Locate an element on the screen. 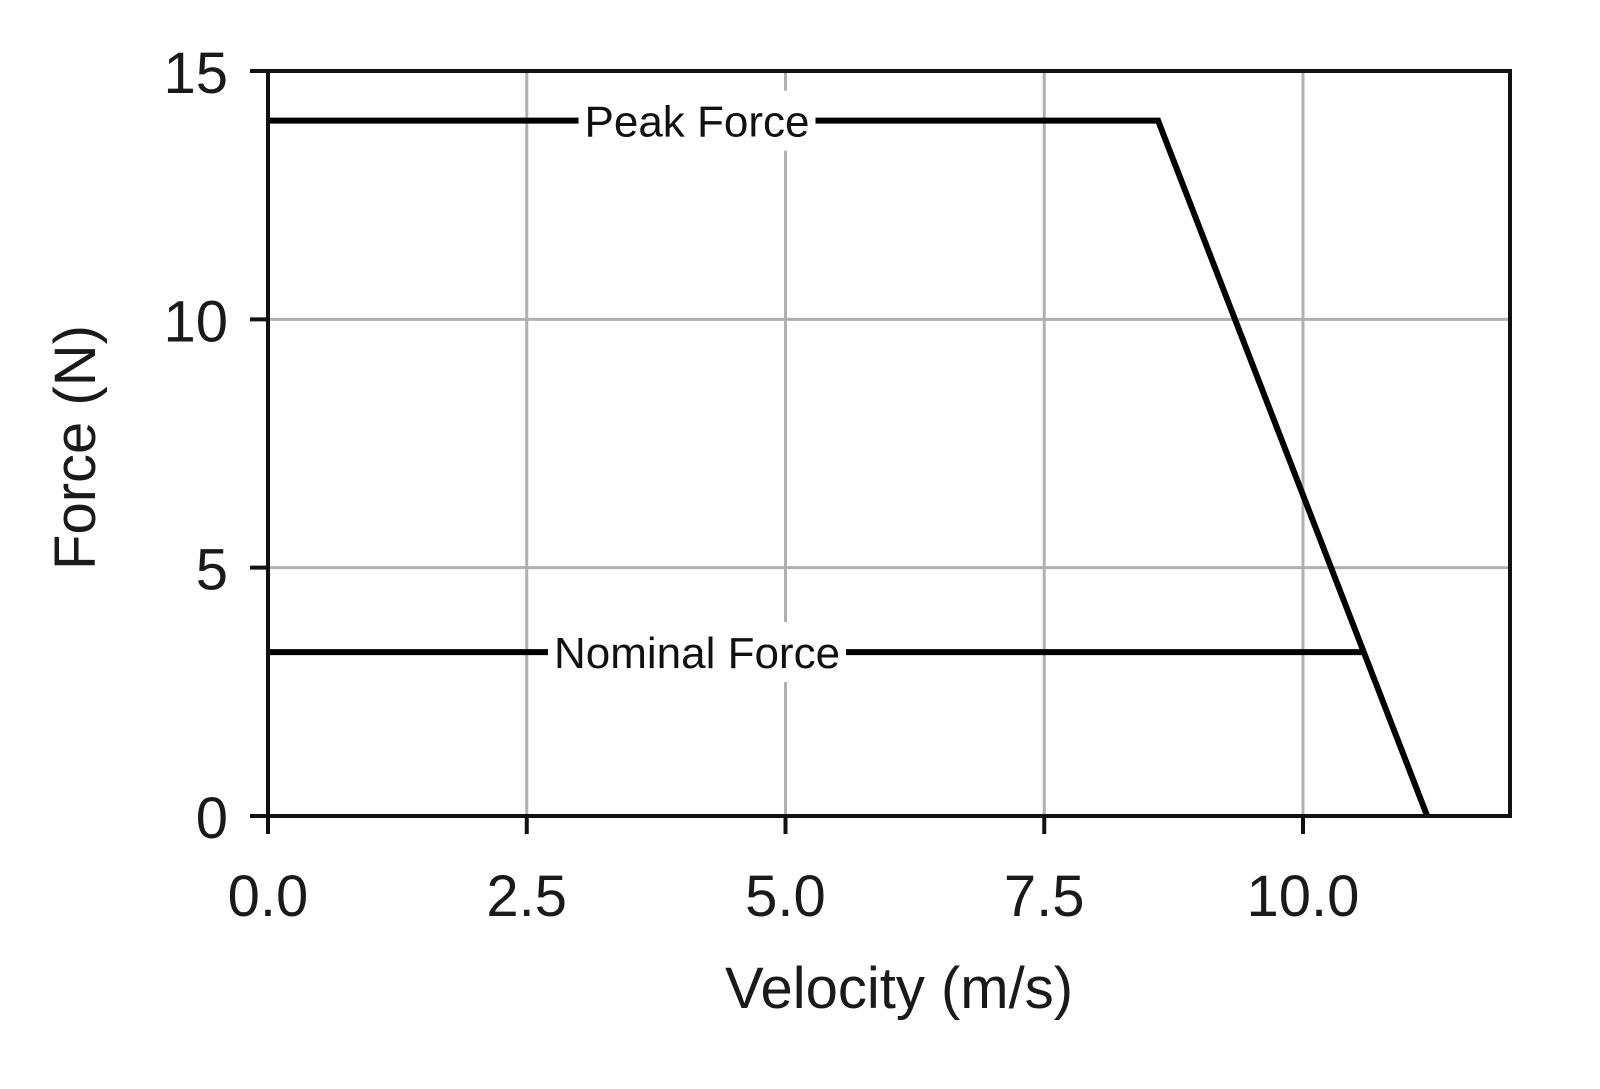 The height and width of the screenshot is (1089, 1600). x-tick-label: 2.5 is located at coordinates (526, 896).